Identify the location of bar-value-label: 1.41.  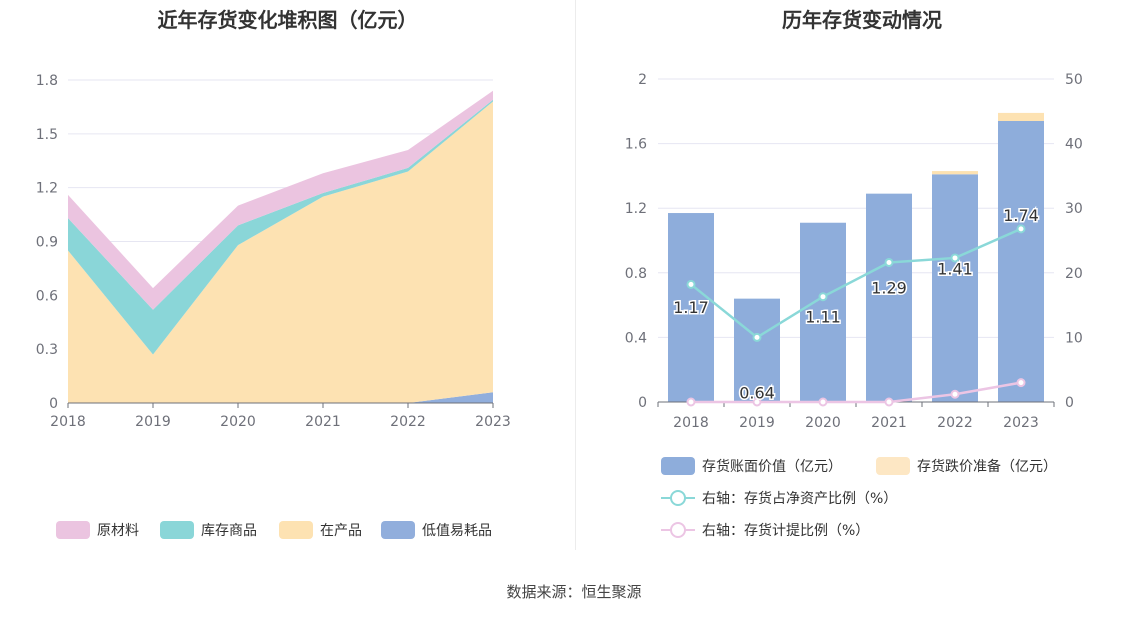
(955, 268).